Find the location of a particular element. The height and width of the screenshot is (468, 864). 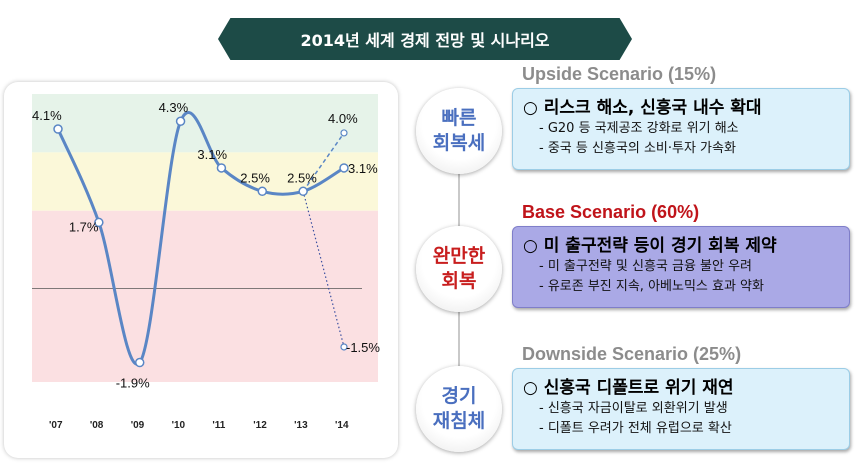

data-label: -1.9% is located at coordinates (133, 383).